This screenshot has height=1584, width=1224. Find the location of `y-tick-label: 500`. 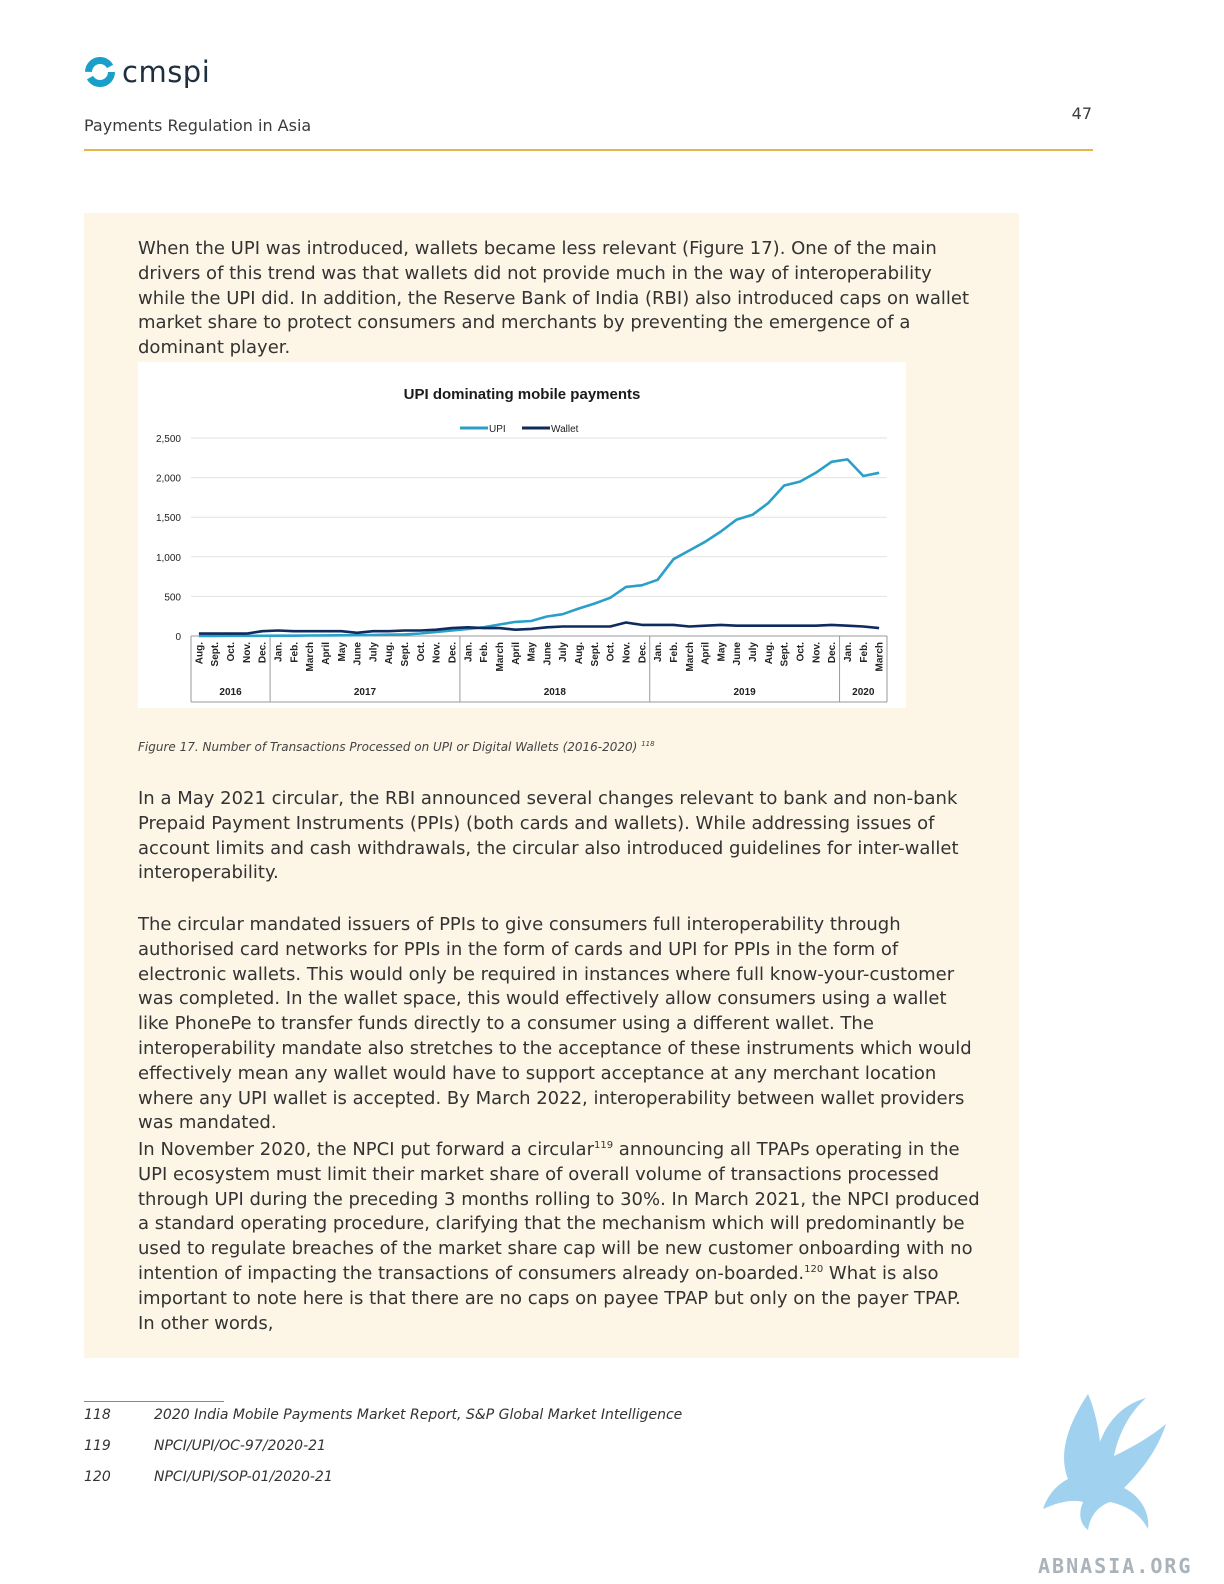

y-tick-label: 500 is located at coordinates (172, 597).